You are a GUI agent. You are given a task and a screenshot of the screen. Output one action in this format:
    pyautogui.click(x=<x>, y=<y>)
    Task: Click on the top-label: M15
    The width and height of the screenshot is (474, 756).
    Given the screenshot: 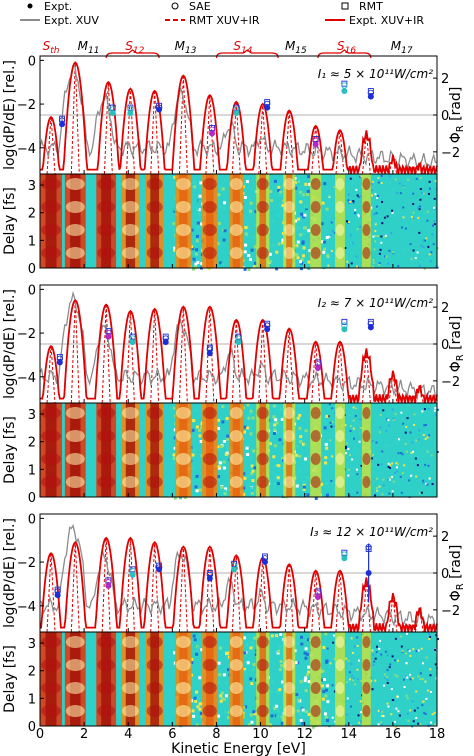 What is the action you would take?
    pyautogui.click(x=296, y=47)
    